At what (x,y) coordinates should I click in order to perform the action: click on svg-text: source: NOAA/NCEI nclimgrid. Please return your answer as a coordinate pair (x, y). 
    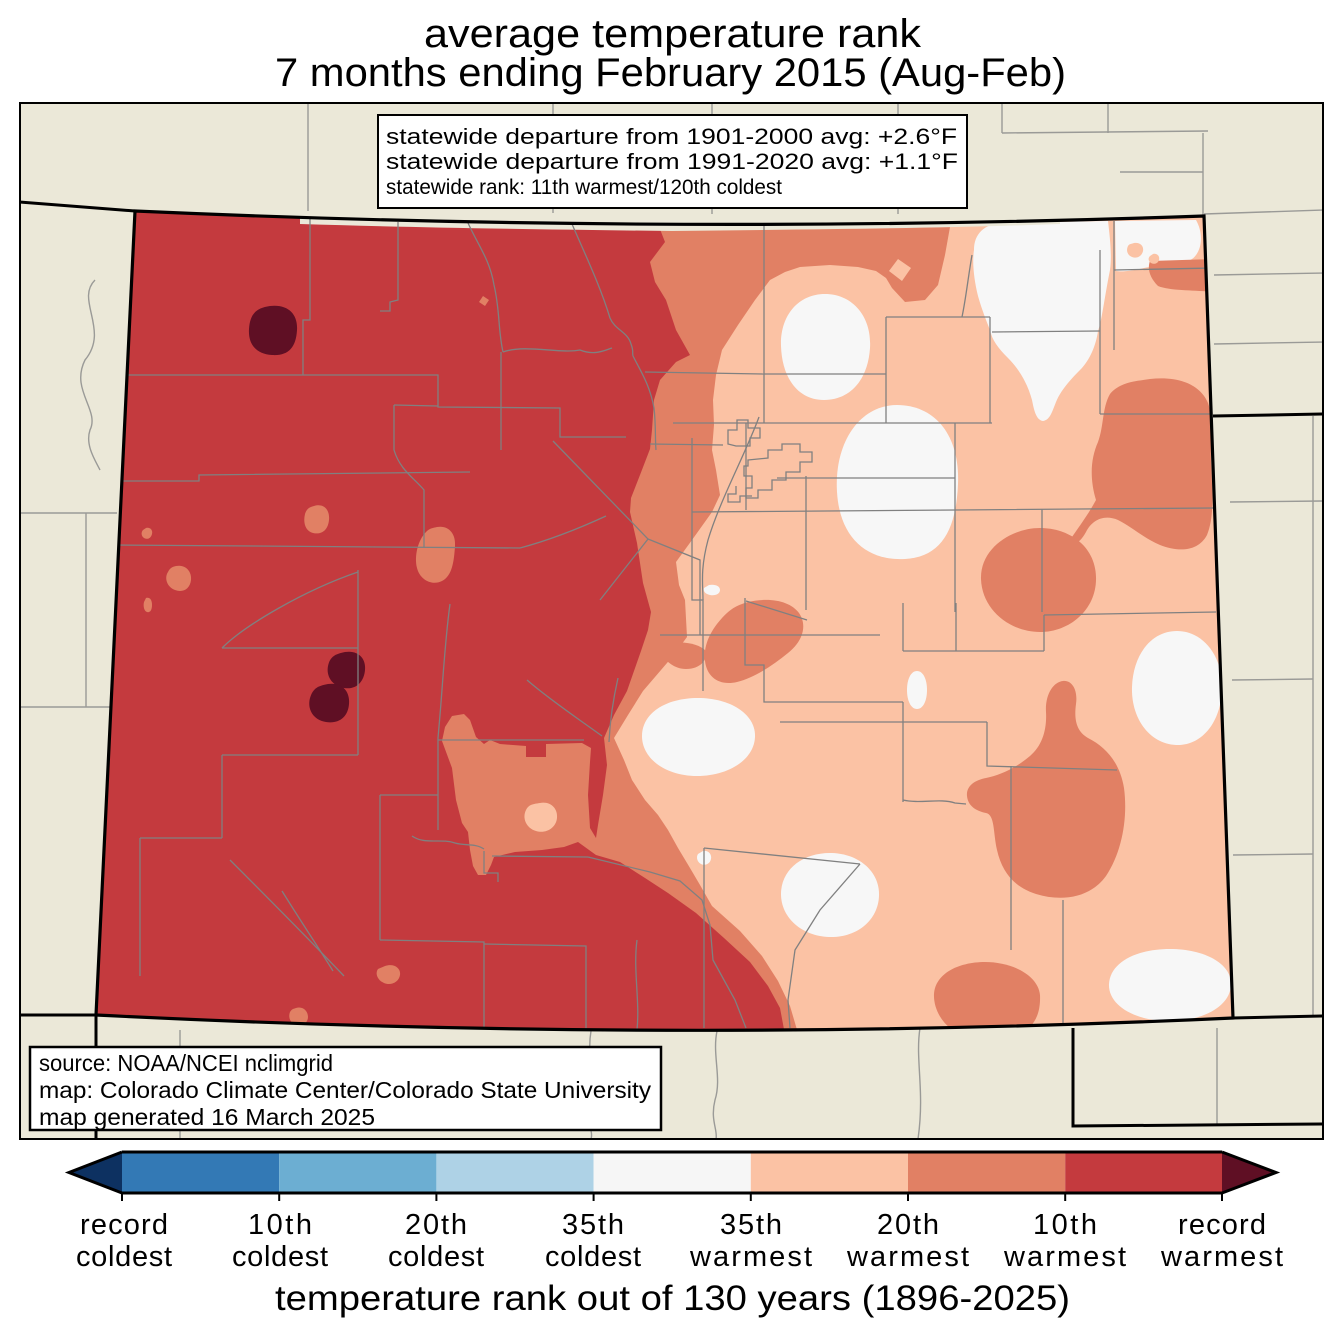
    Looking at the image, I should click on (186, 1063).